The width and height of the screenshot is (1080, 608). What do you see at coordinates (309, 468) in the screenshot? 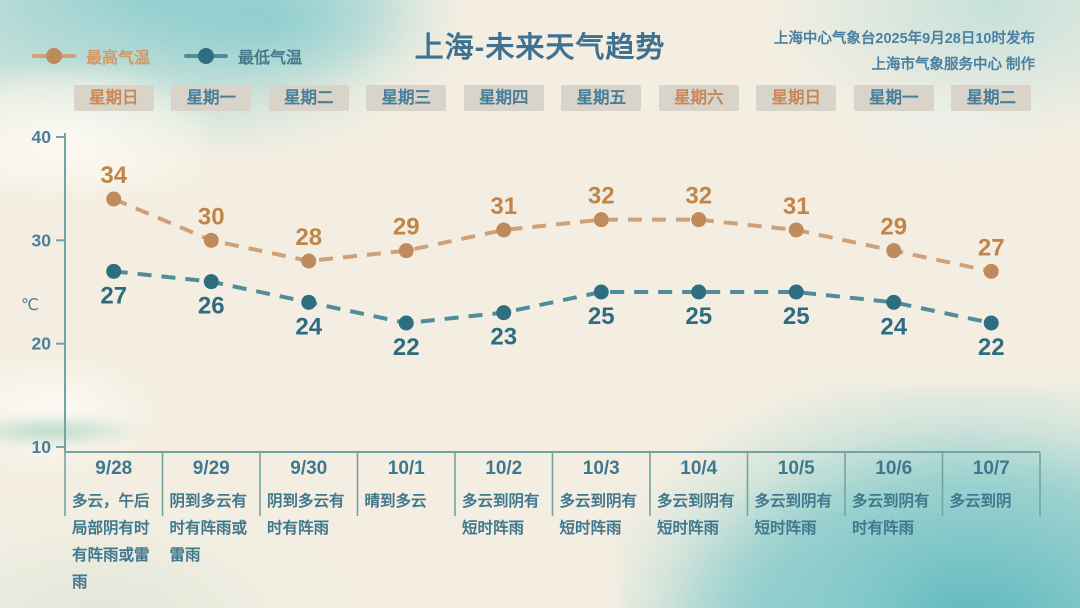
I see `forecast-date: 9/30` at bounding box center [309, 468].